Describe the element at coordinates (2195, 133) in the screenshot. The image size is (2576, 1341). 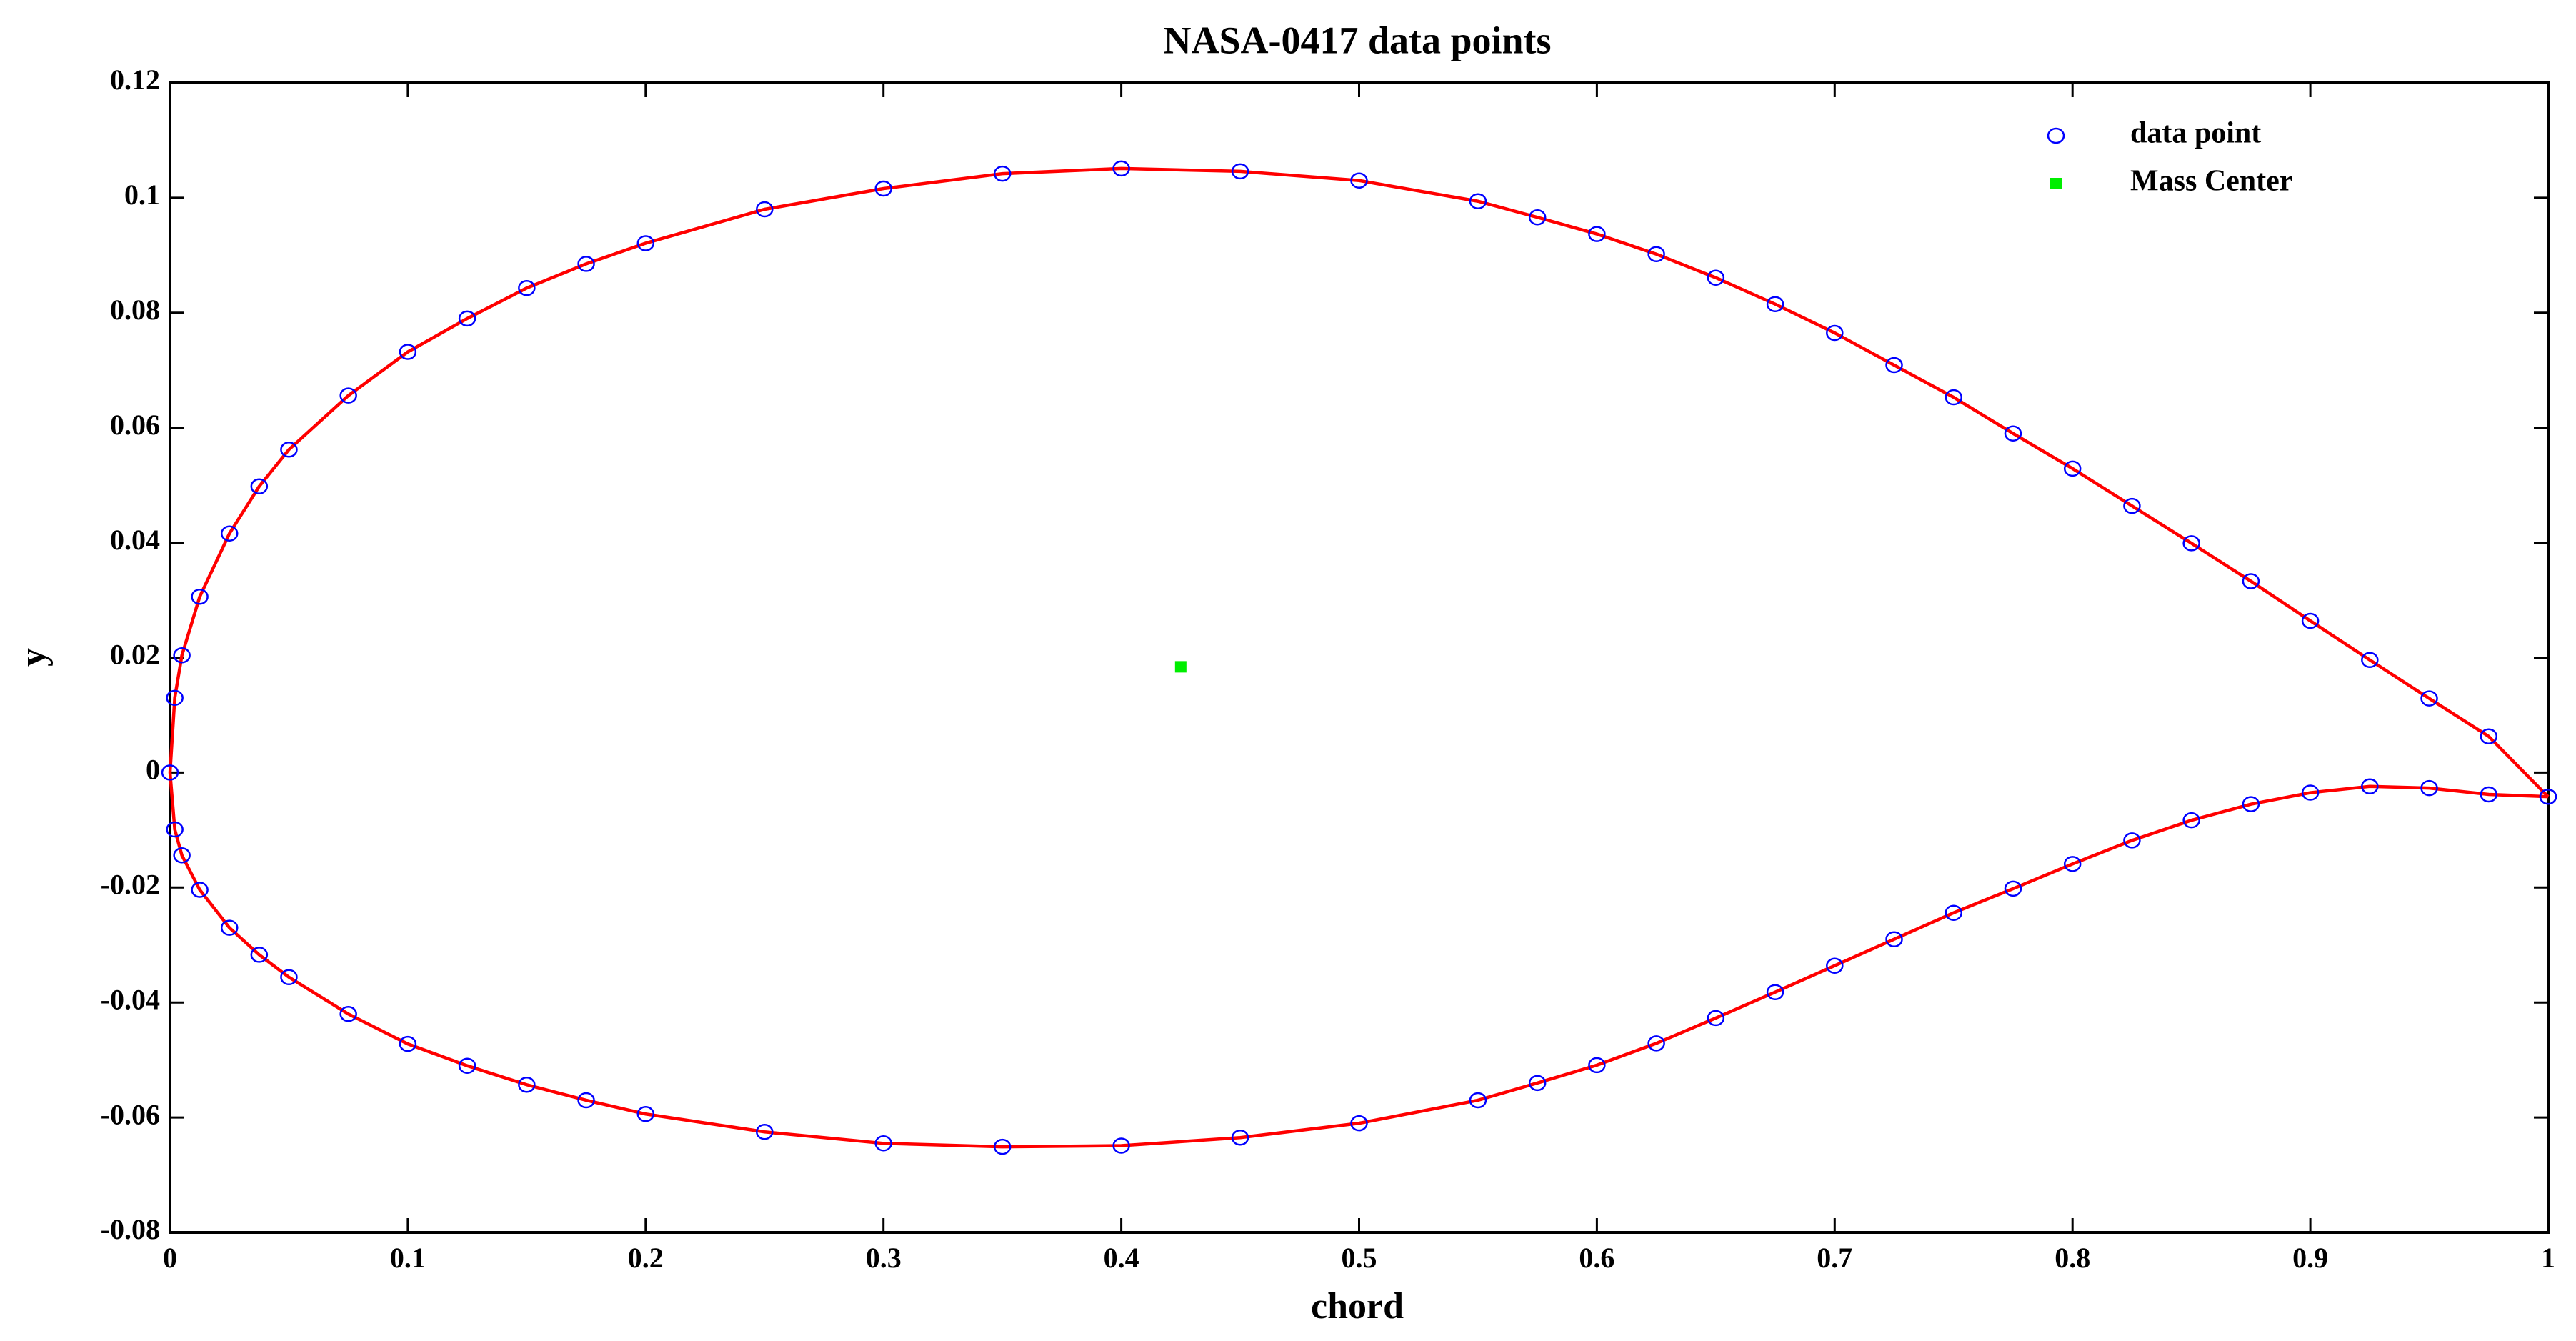
I see `legend-label: data point` at that location.